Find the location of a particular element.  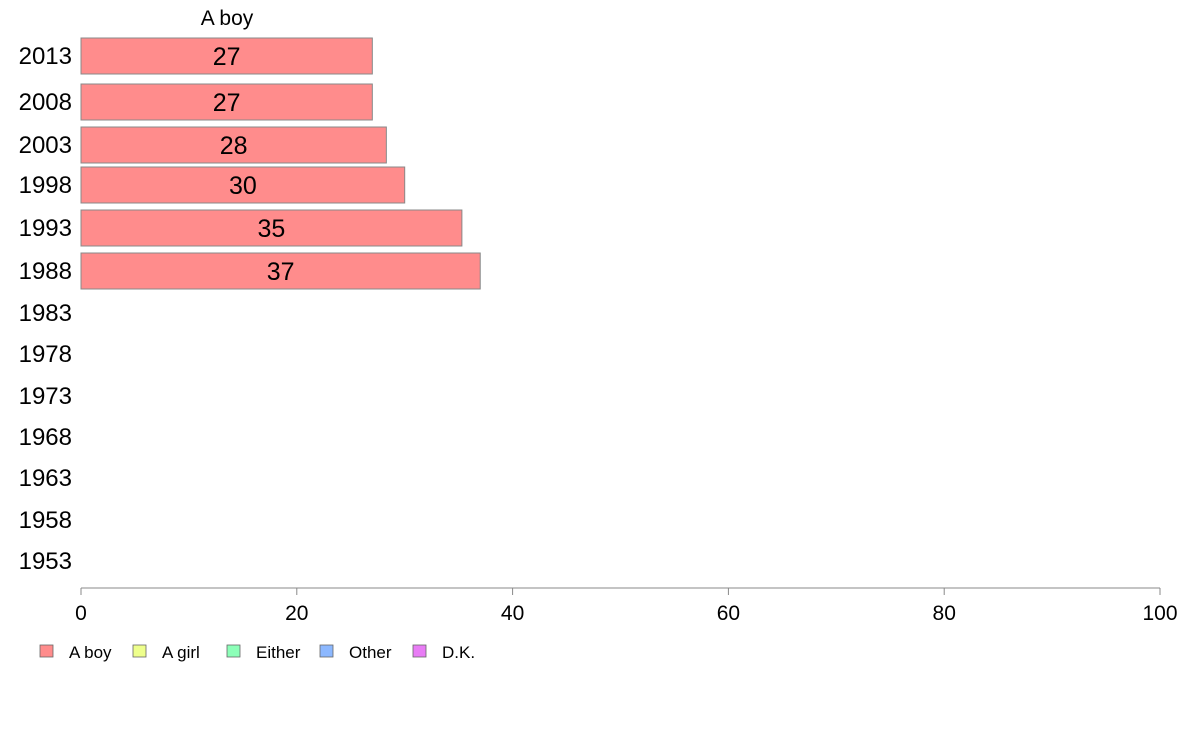

bar-1998 is located at coordinates (243, 185).